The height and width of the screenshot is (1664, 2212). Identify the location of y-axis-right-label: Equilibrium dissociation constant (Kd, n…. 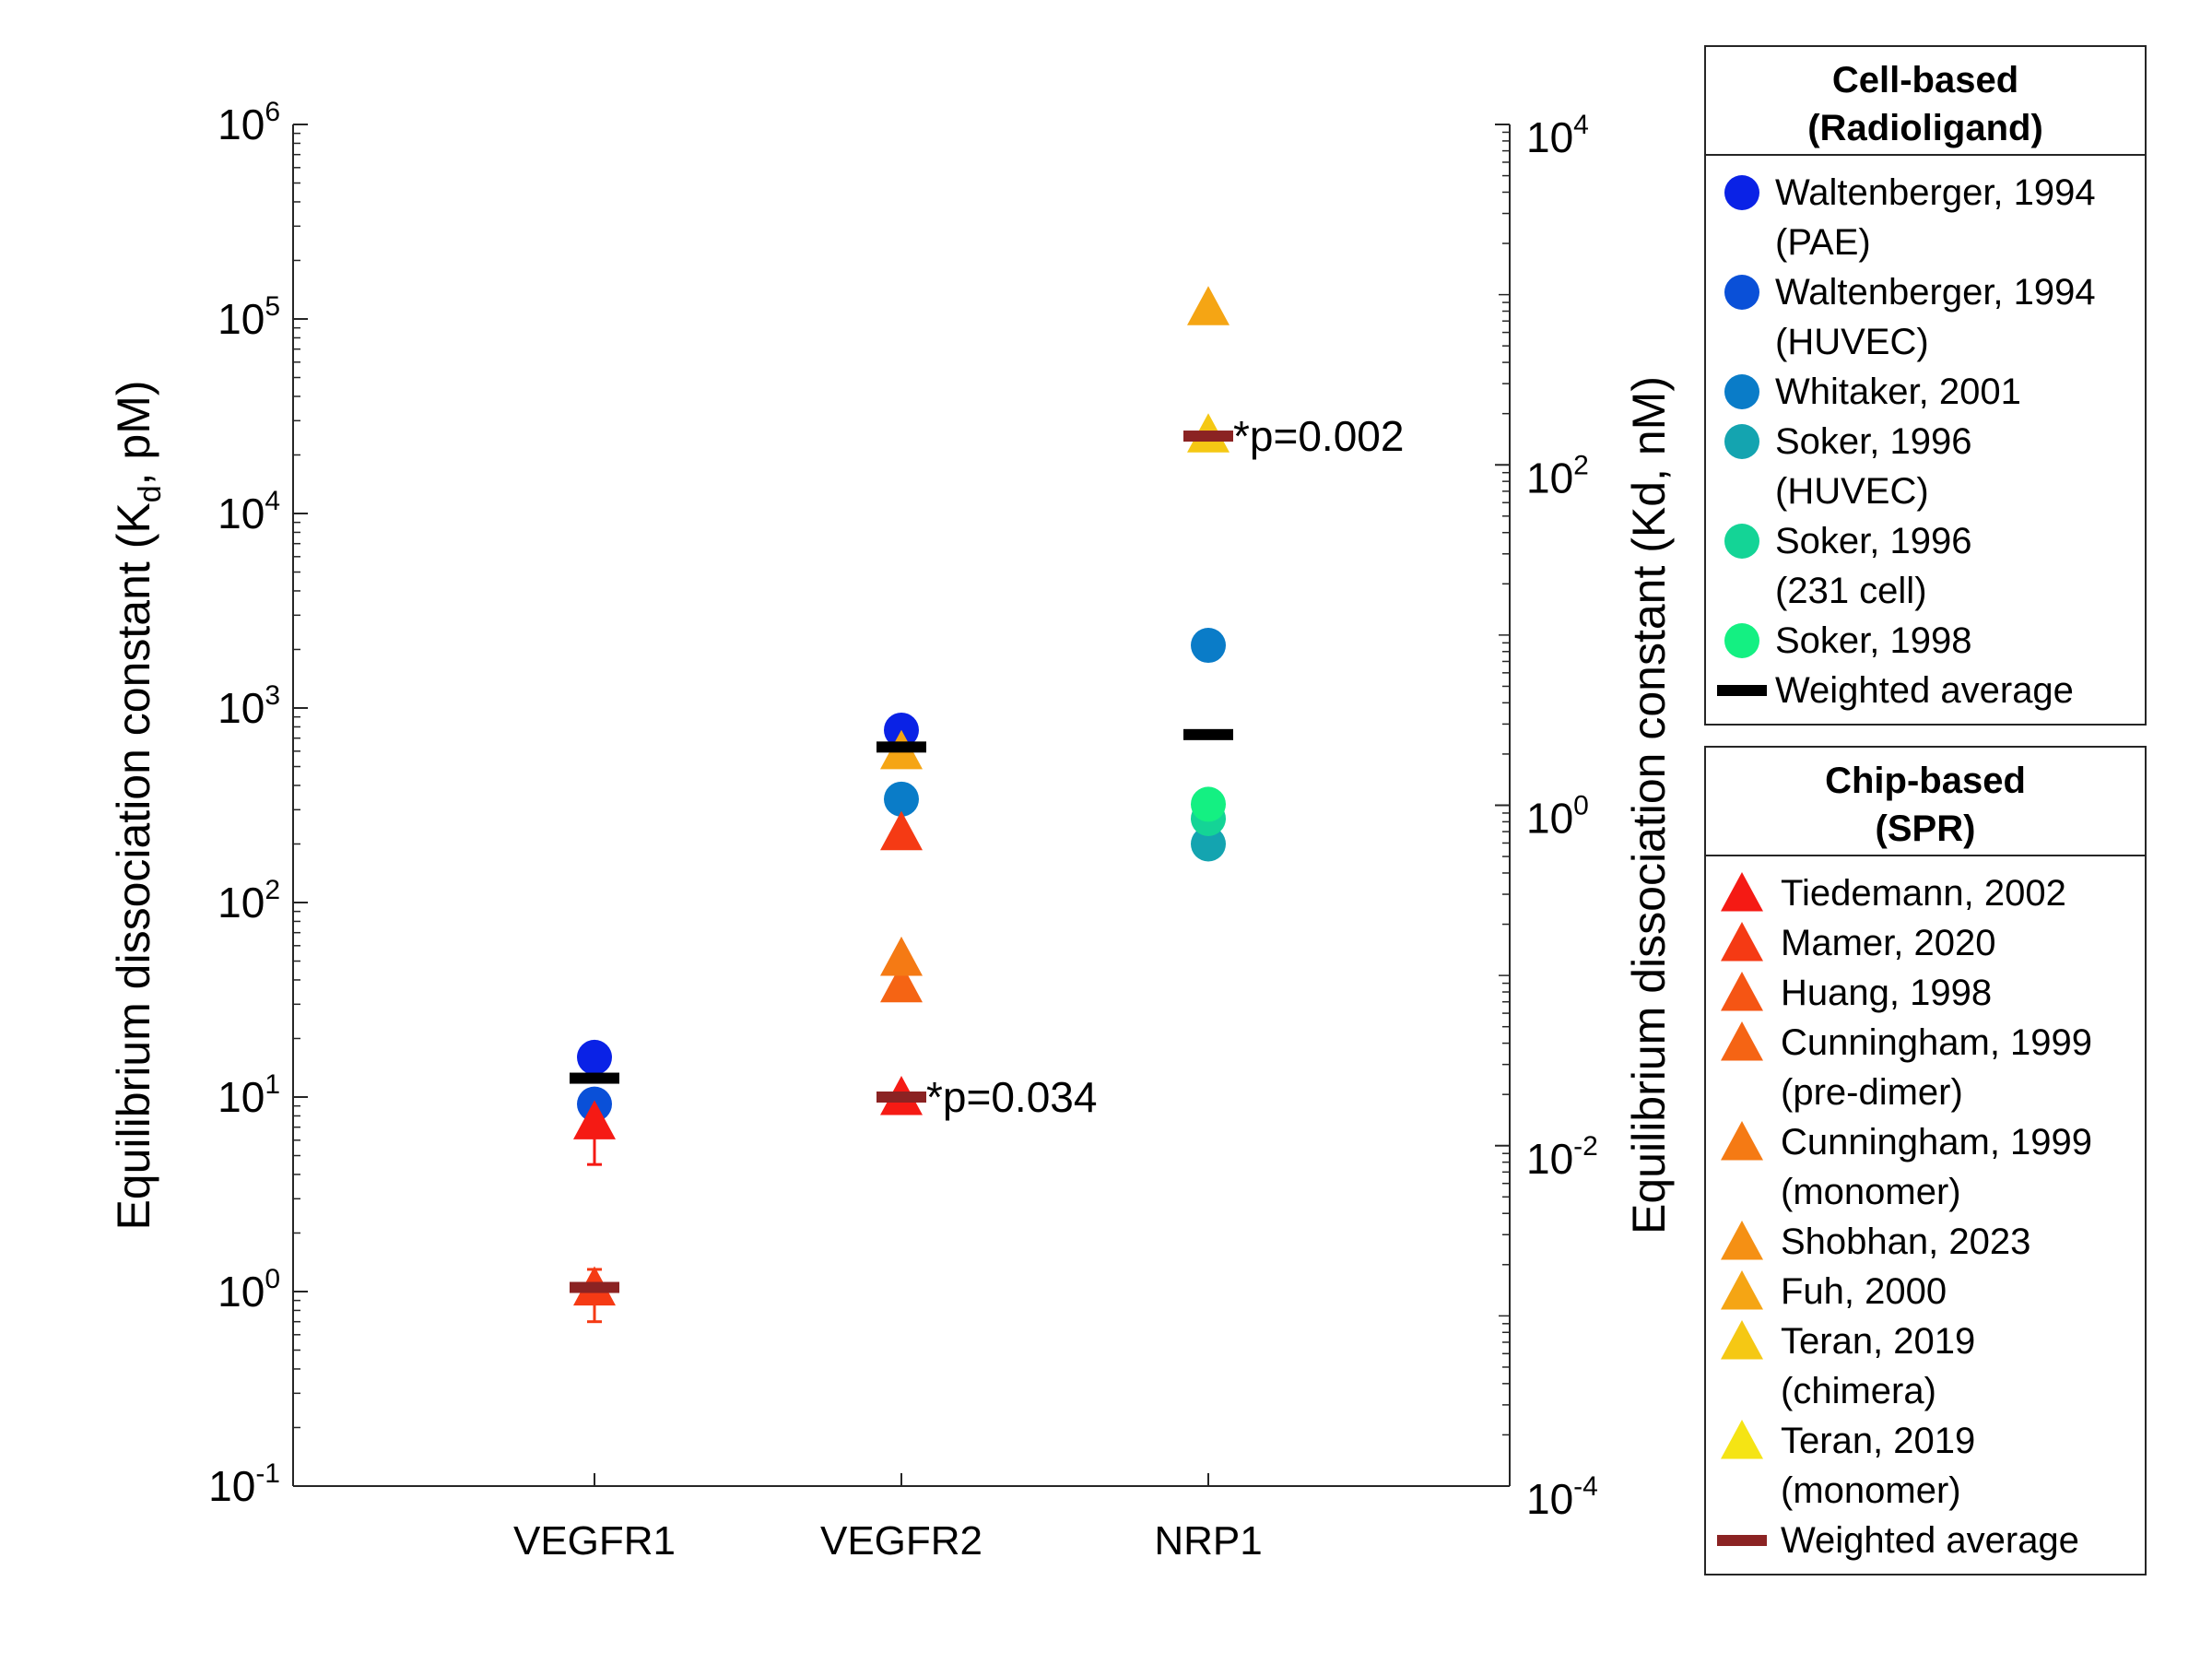
(1649, 805).